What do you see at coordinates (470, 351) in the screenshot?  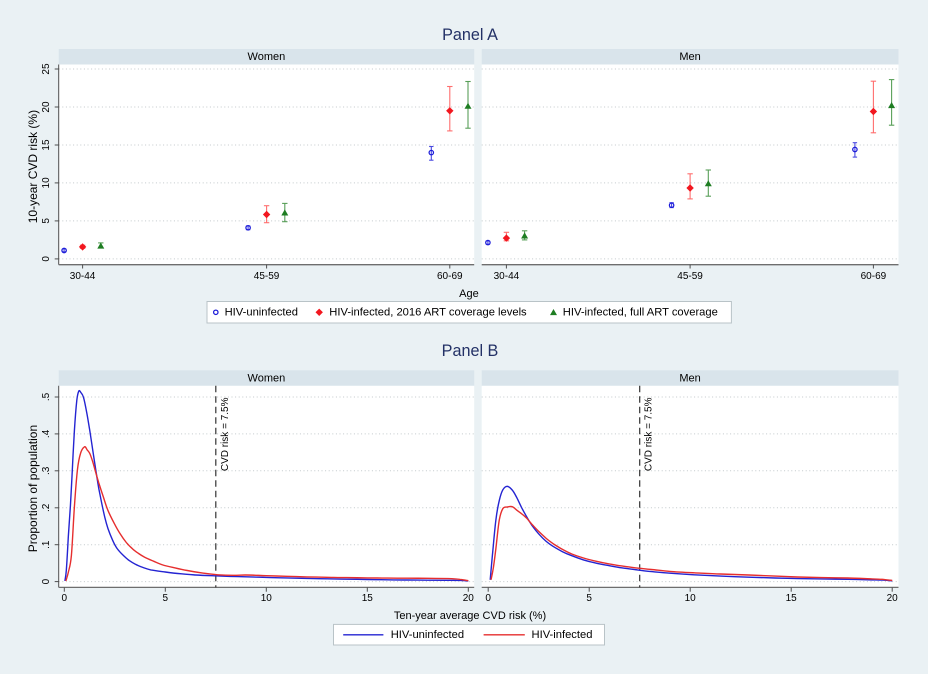 I see `svg-text: Panel B` at bounding box center [470, 351].